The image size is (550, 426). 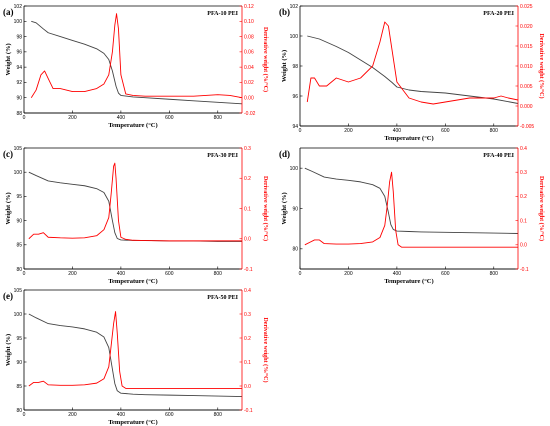 What do you see at coordinates (498, 14) in the screenshot?
I see `panel-title: PFA-20 PEI` at bounding box center [498, 14].